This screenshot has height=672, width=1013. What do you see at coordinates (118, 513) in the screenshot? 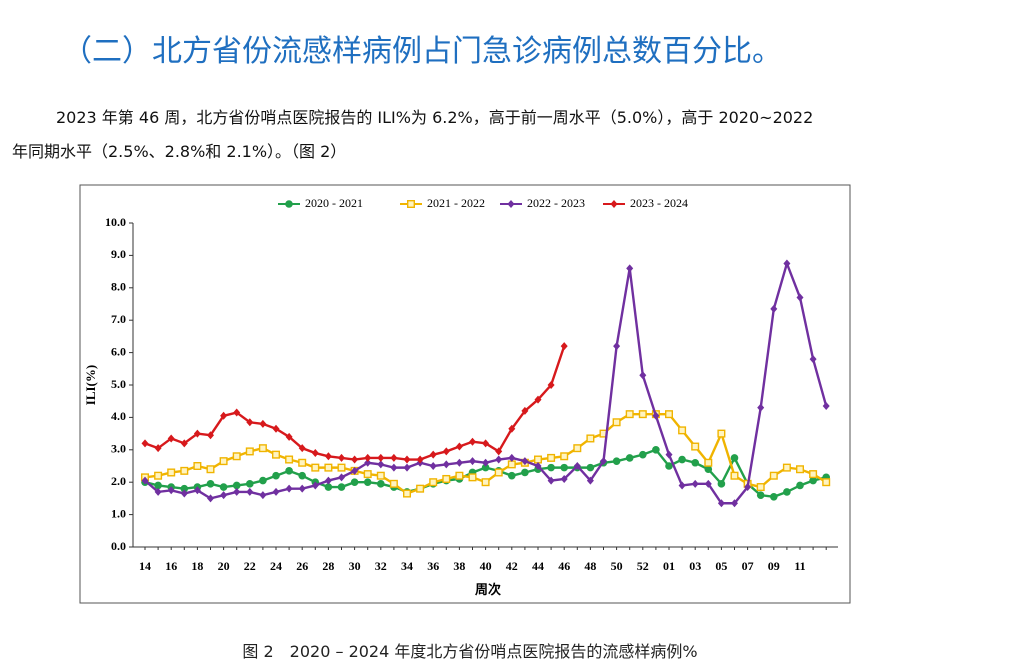
I see `y-tick-label: 1.0` at bounding box center [118, 513].